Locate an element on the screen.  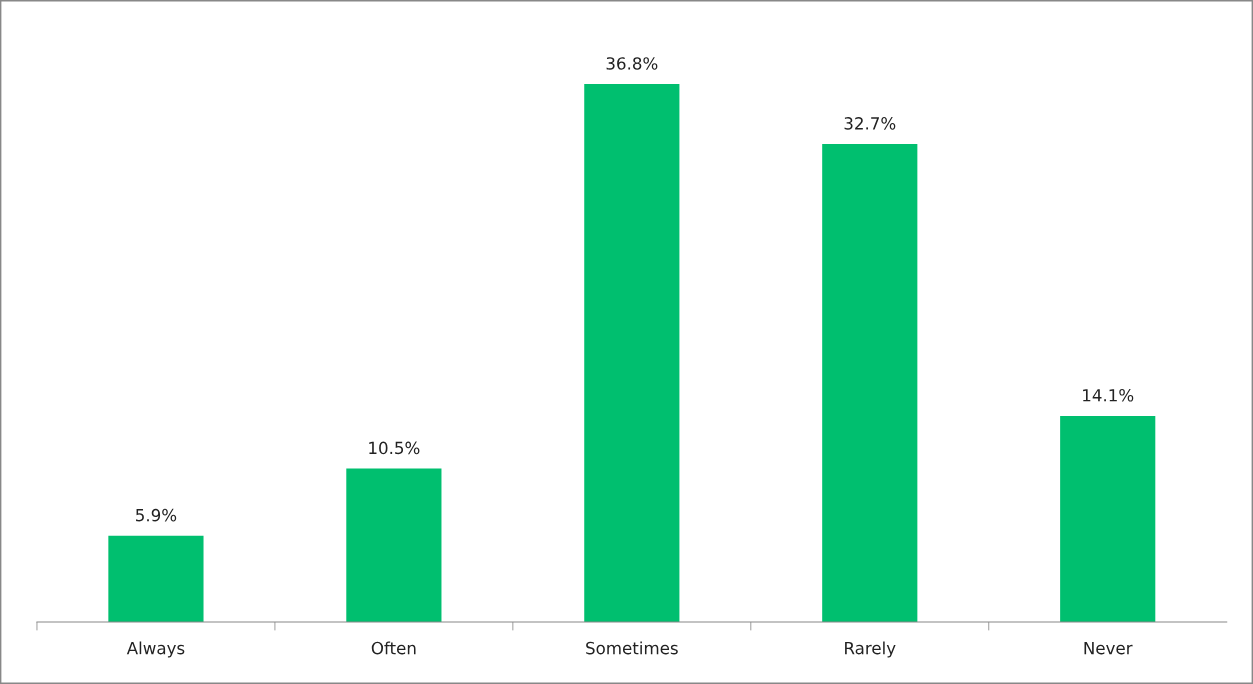
data-label: 10.5% is located at coordinates (394, 448).